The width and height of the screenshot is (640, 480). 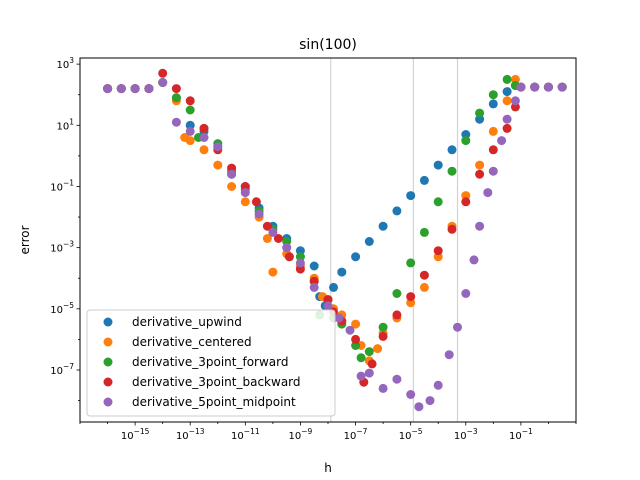 I want to click on x-tick-label--3: 10⁻³, so click(x=466, y=434).